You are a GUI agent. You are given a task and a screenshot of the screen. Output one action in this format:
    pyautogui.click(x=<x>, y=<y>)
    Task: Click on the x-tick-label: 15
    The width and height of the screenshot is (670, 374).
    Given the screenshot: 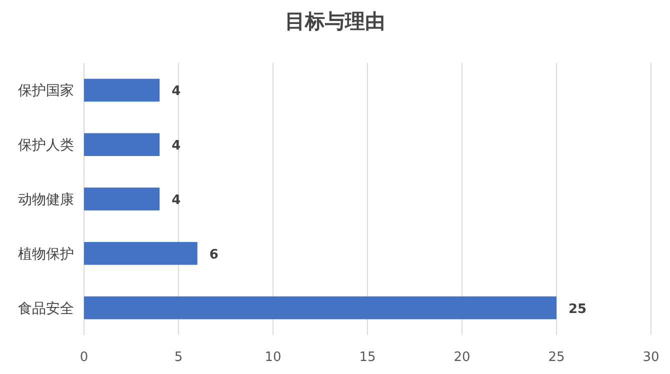 What is the action you would take?
    pyautogui.click(x=367, y=357)
    